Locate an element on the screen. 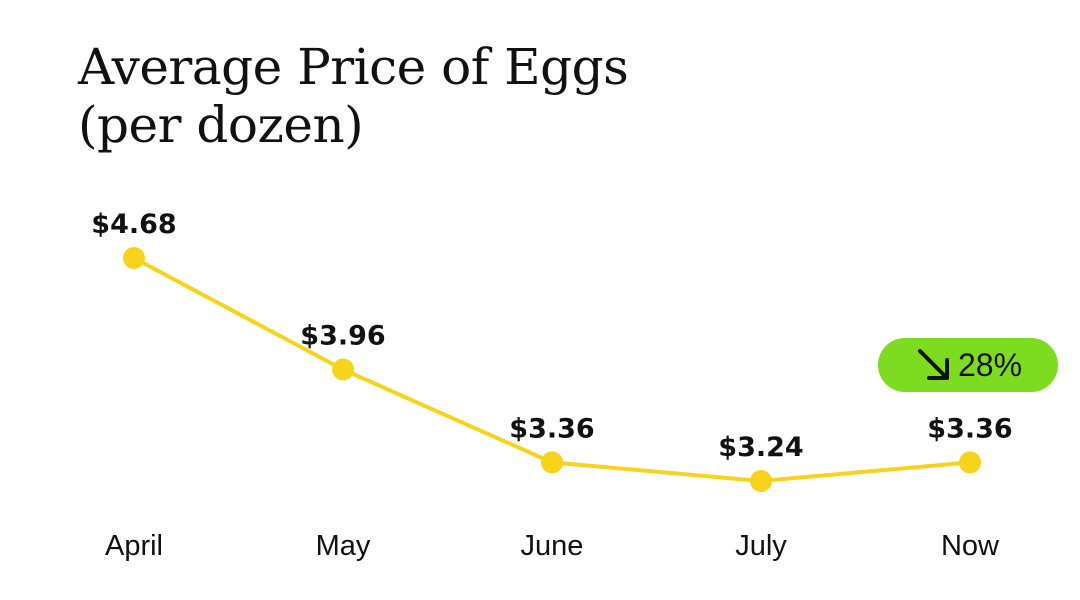 Image resolution: width=1080 pixels, height=600 pixels. category-label-june: June is located at coordinates (552, 546).